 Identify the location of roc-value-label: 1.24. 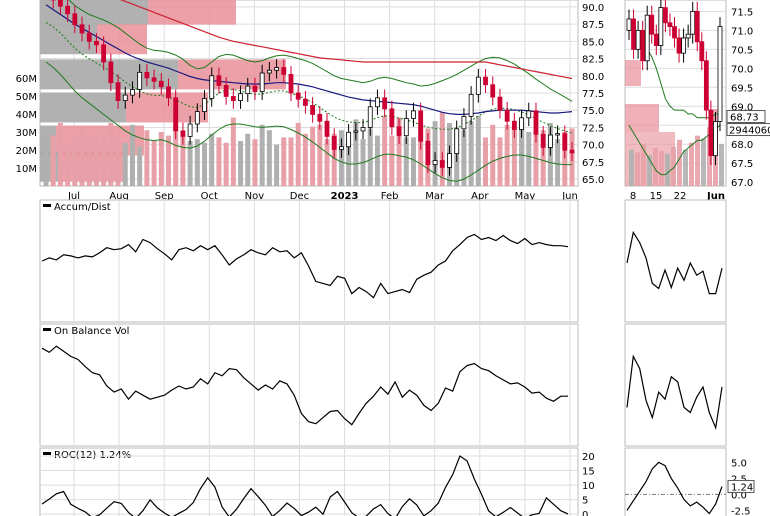
(742, 487).